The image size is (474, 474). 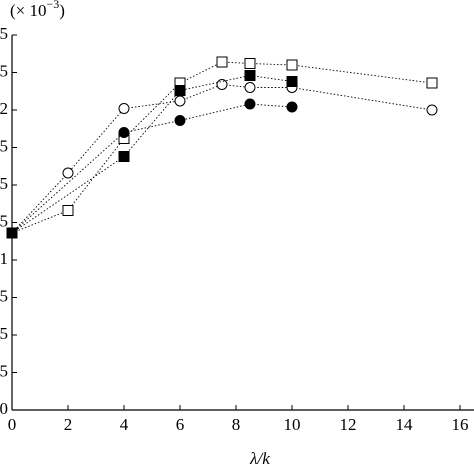 I want to click on x-tick-label: 0, so click(x=12, y=424).